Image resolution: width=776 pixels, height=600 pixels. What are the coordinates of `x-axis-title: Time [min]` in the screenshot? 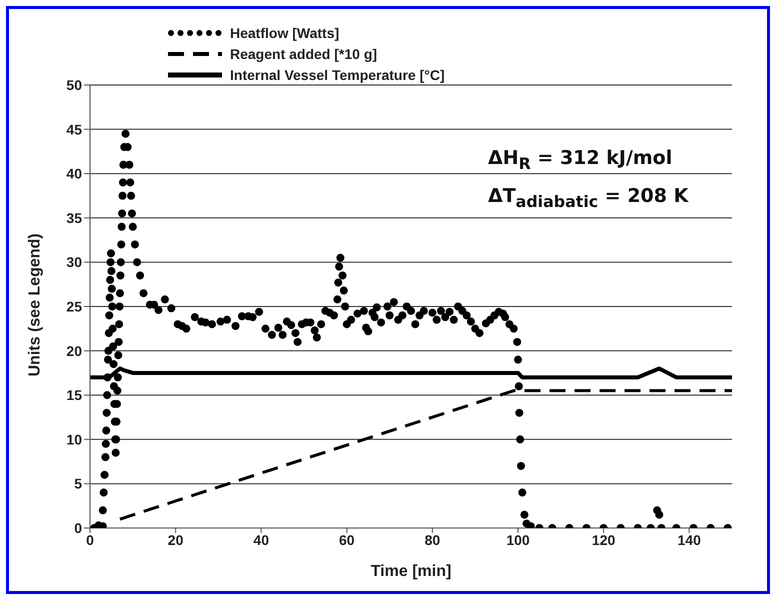 It's located at (411, 571).